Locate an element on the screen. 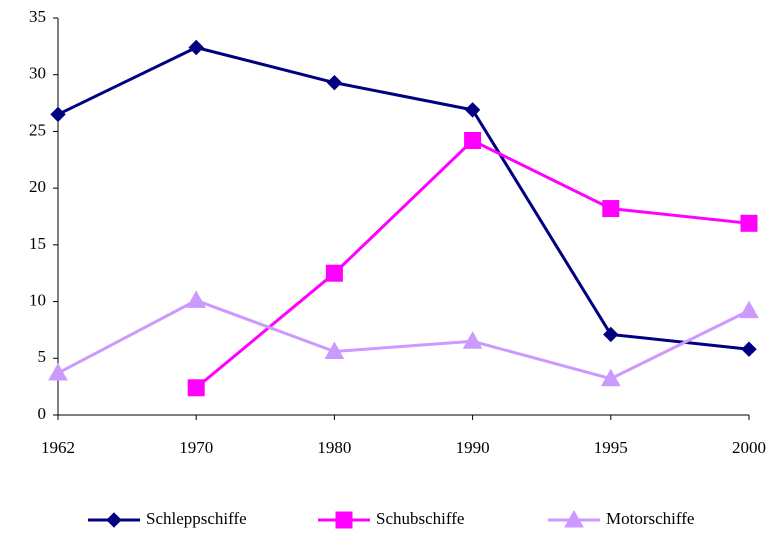 This screenshot has height=537, width=776. x-tick-label: 1995 is located at coordinates (611, 447).